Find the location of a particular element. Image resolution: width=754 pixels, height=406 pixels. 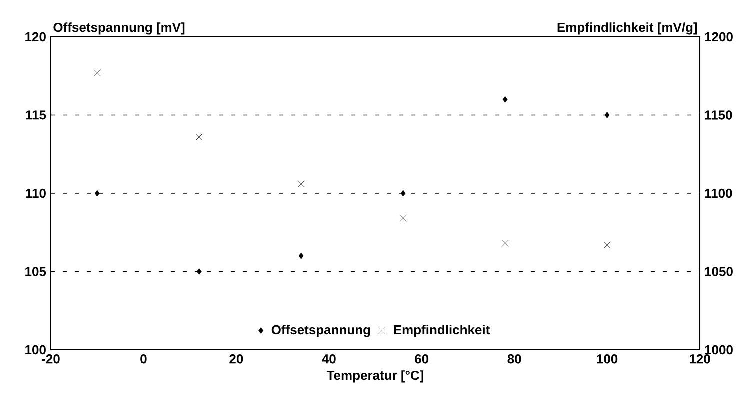

x-tick-label: 40 is located at coordinates (329, 359).